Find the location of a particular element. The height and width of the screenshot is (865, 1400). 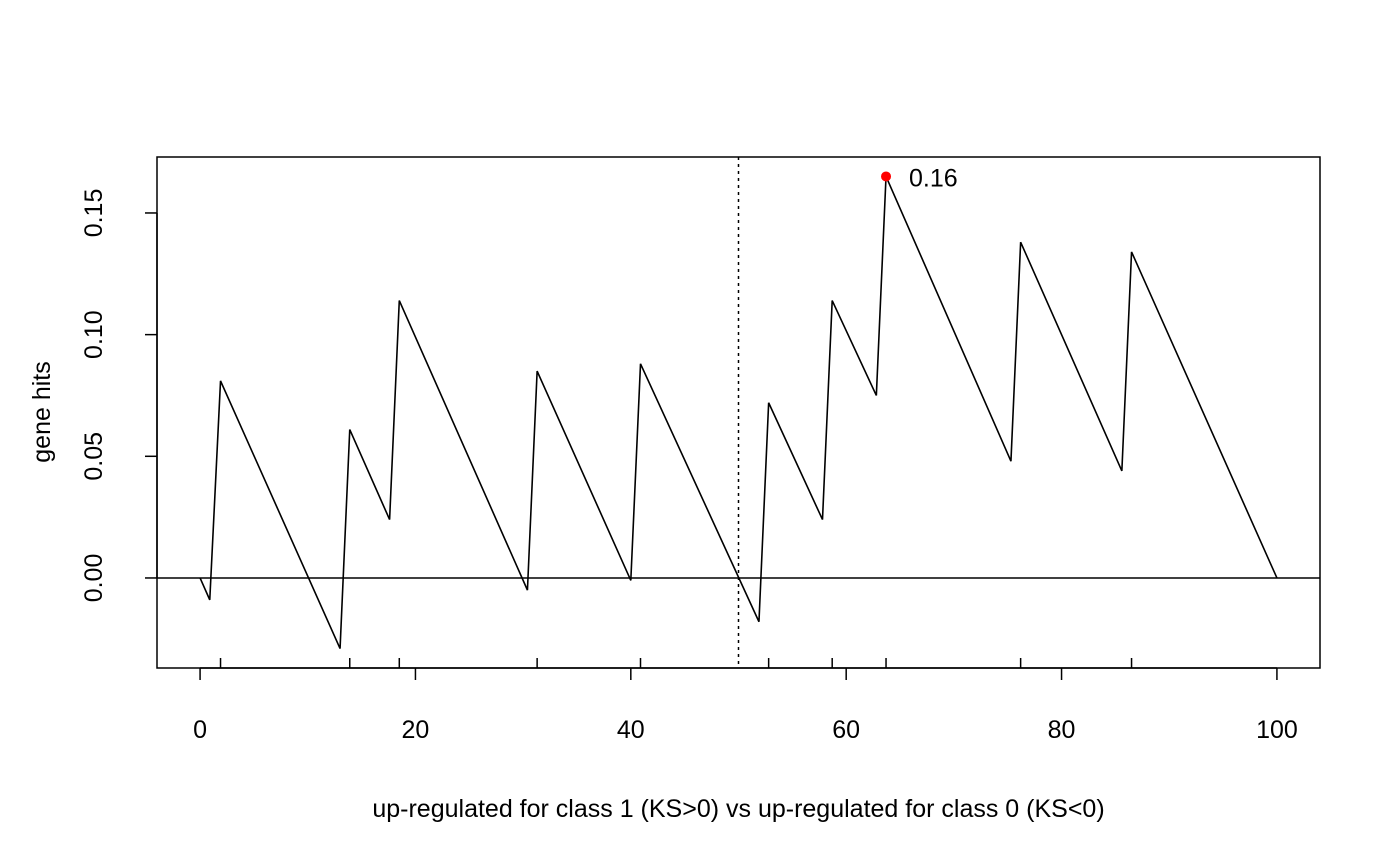

peak-marker is located at coordinates (886, 176).